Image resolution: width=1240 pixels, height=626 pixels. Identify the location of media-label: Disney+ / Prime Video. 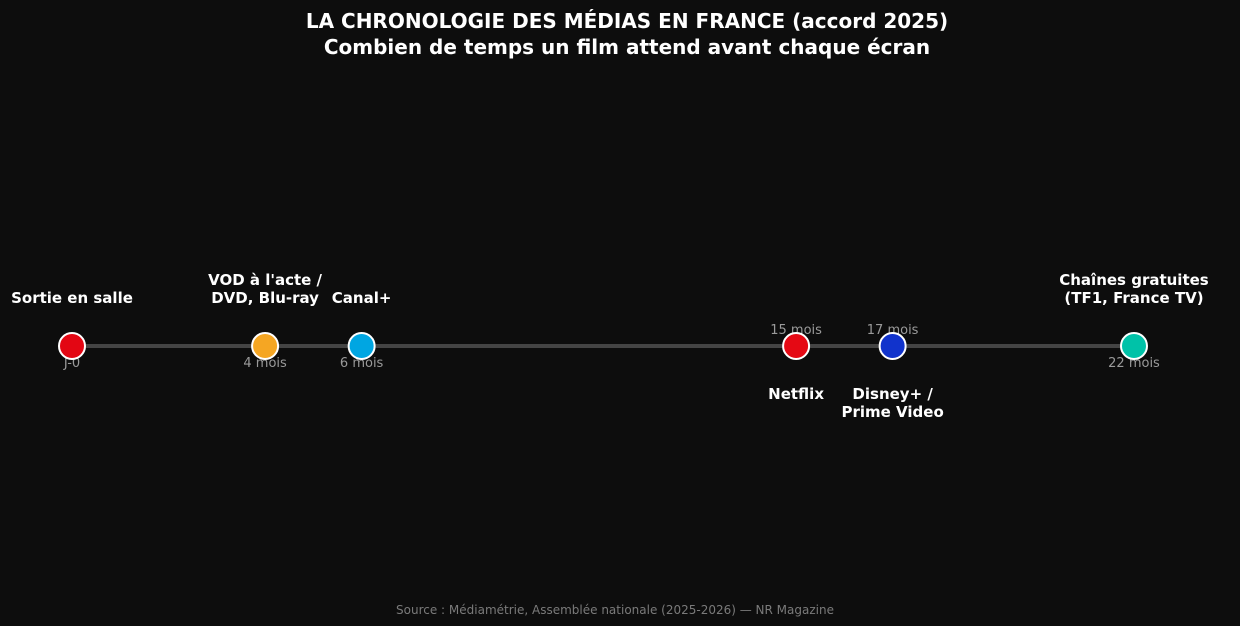
(893, 403).